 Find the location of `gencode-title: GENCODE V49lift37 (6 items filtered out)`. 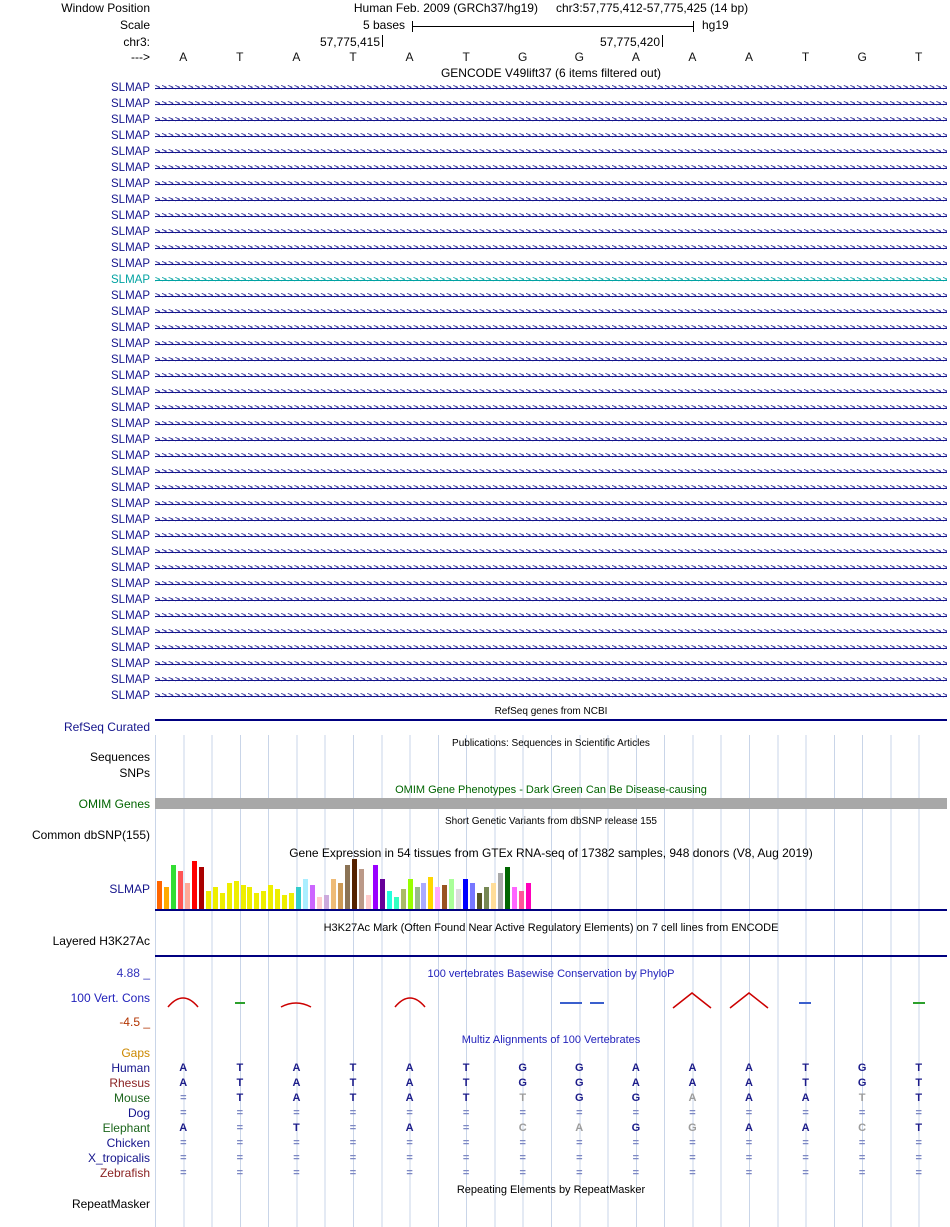

gencode-title: GENCODE V49lift37 (6 items filtered out) is located at coordinates (551, 73).